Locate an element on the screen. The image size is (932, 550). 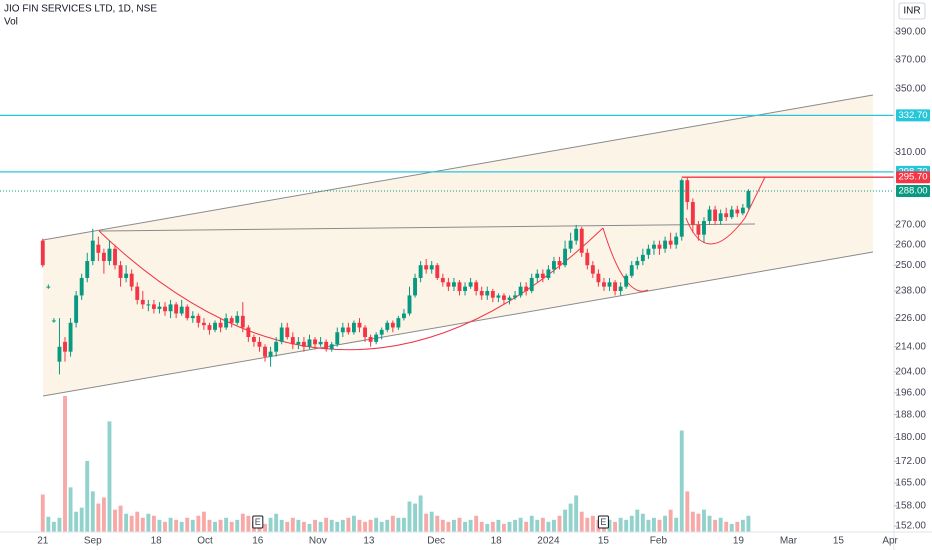
y-tick-label: 165.00 is located at coordinates (910, 483).